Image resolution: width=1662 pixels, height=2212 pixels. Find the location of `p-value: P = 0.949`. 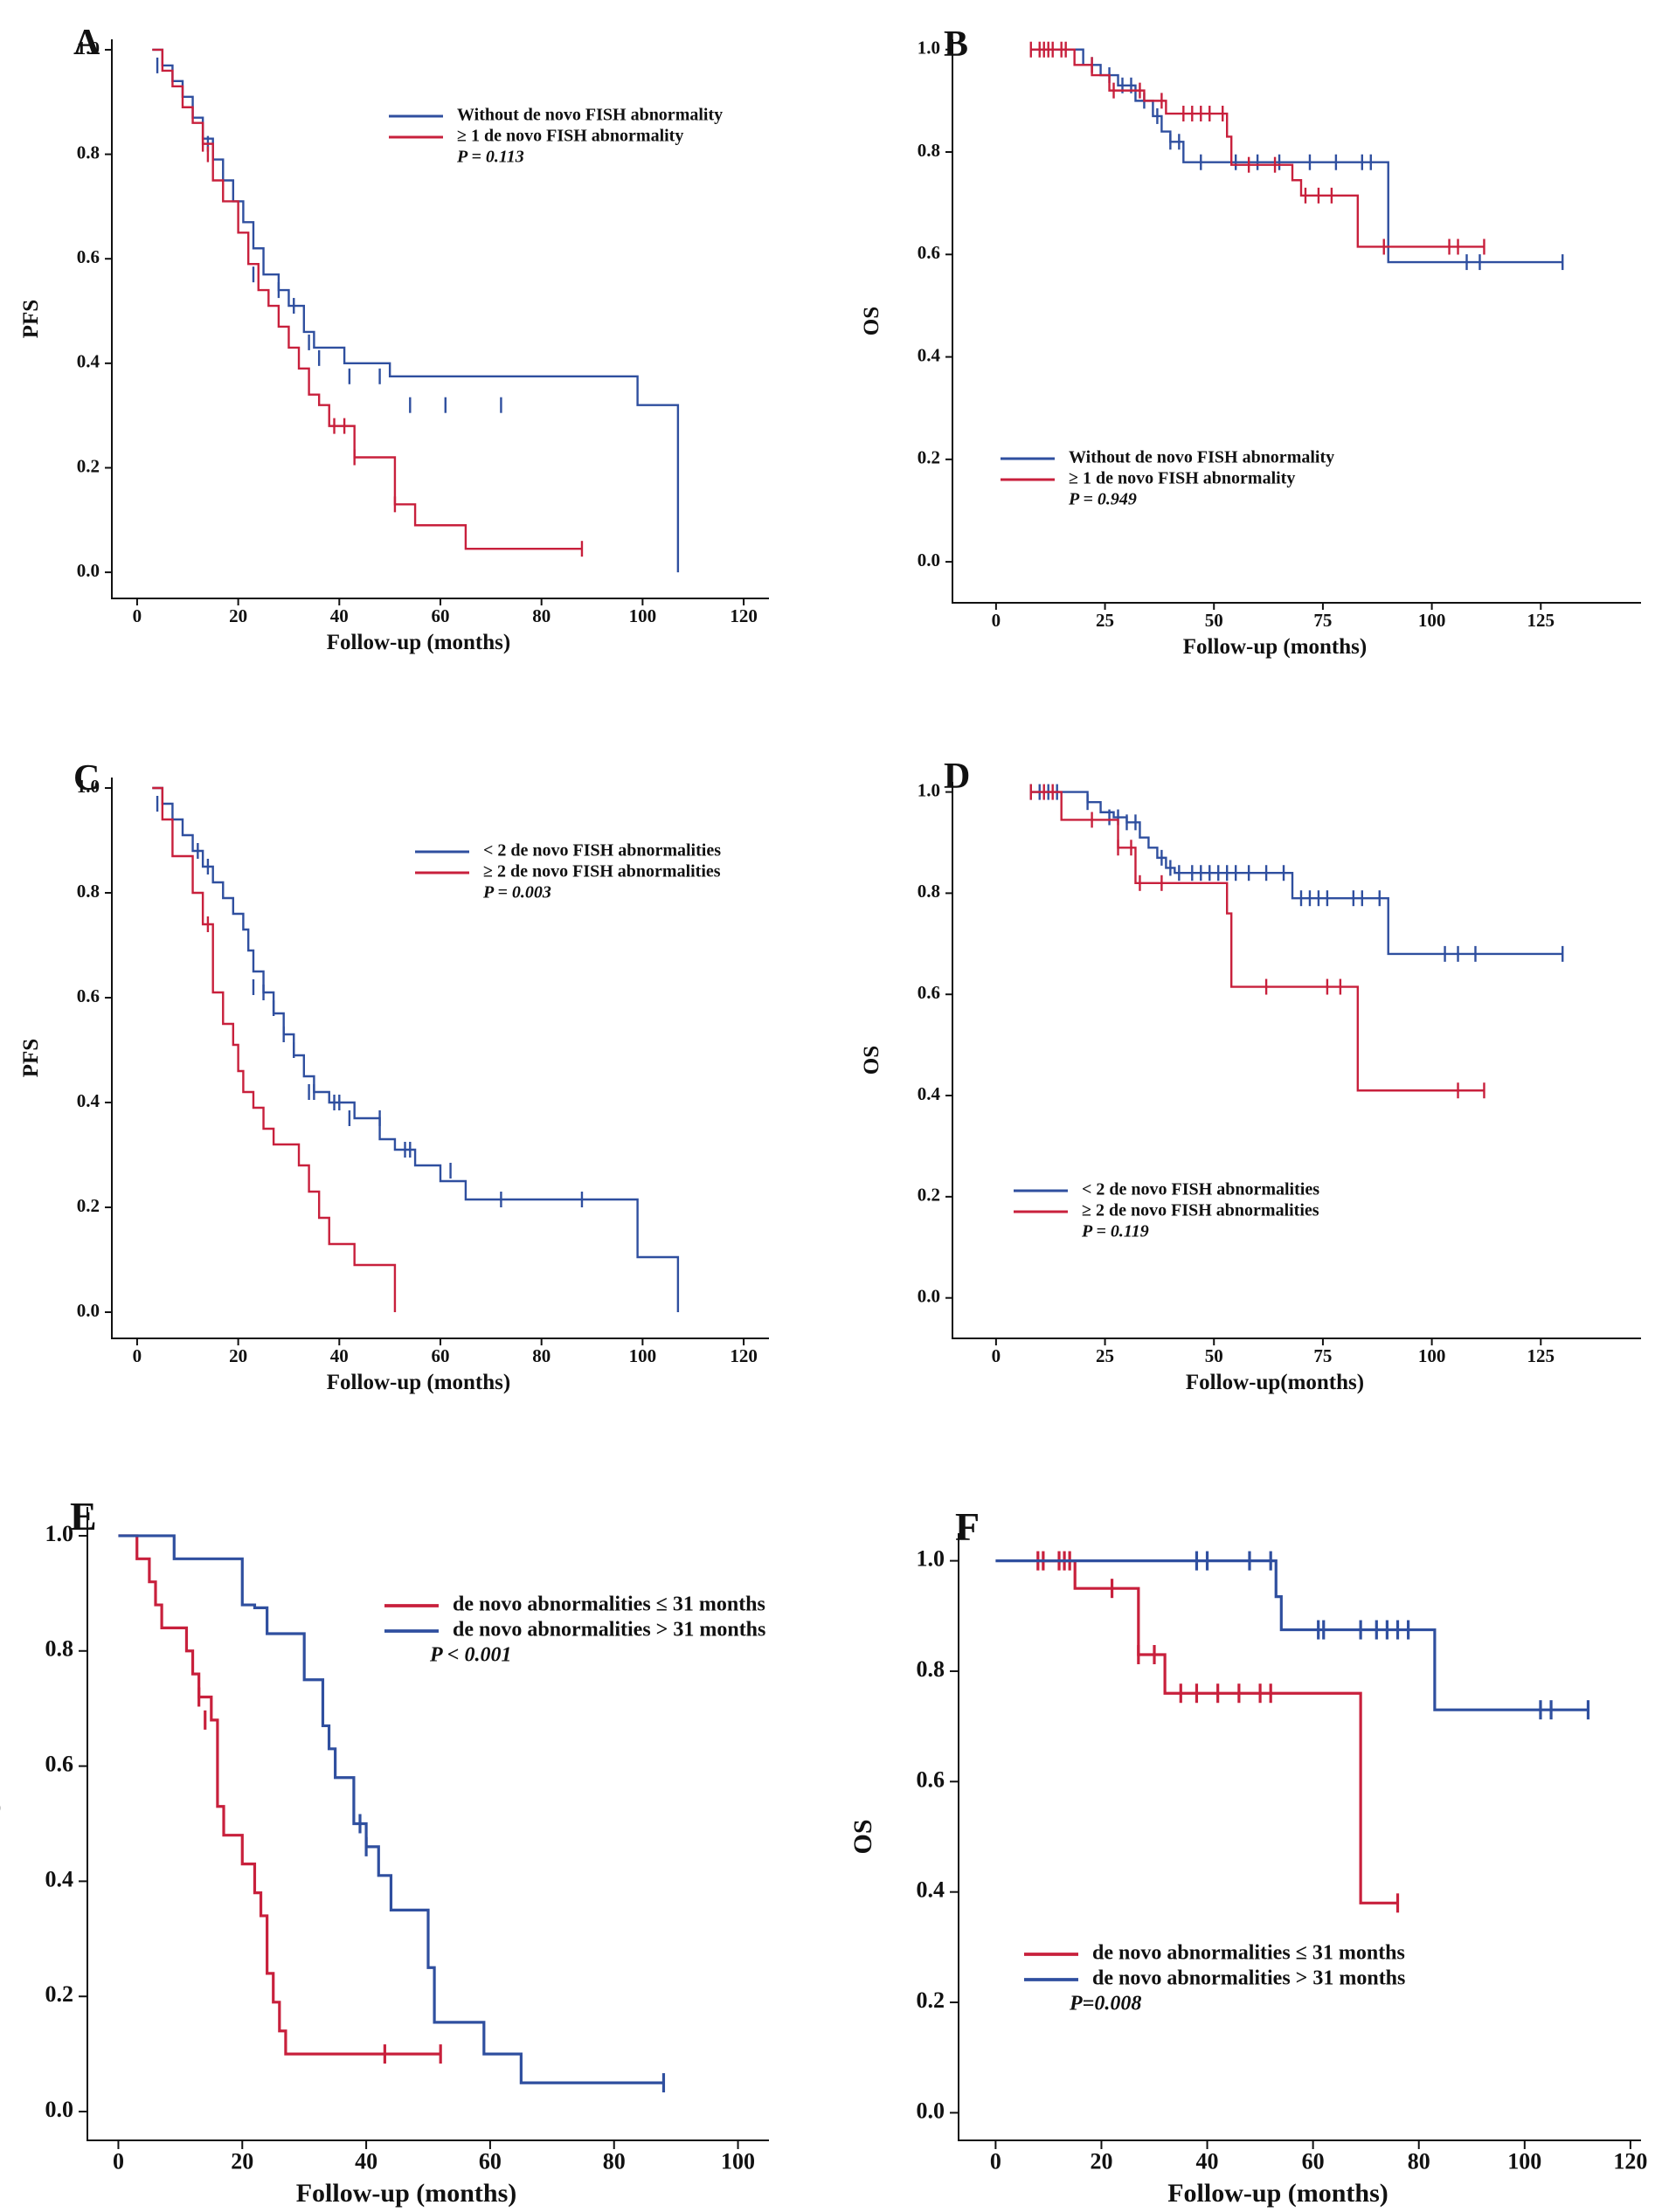

p-value: P = 0.949 is located at coordinates (1103, 499).